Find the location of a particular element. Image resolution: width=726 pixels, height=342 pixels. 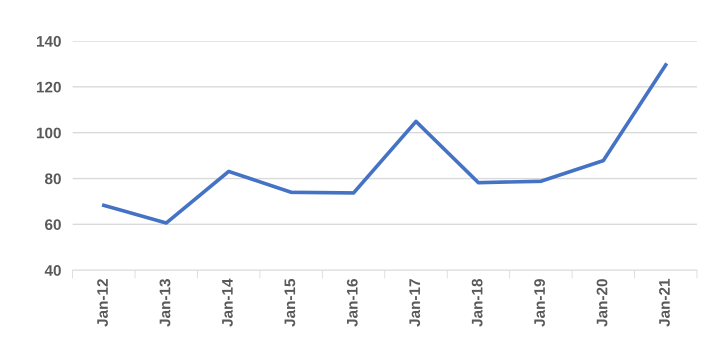

y-tick-label: 100 is located at coordinates (48, 133).